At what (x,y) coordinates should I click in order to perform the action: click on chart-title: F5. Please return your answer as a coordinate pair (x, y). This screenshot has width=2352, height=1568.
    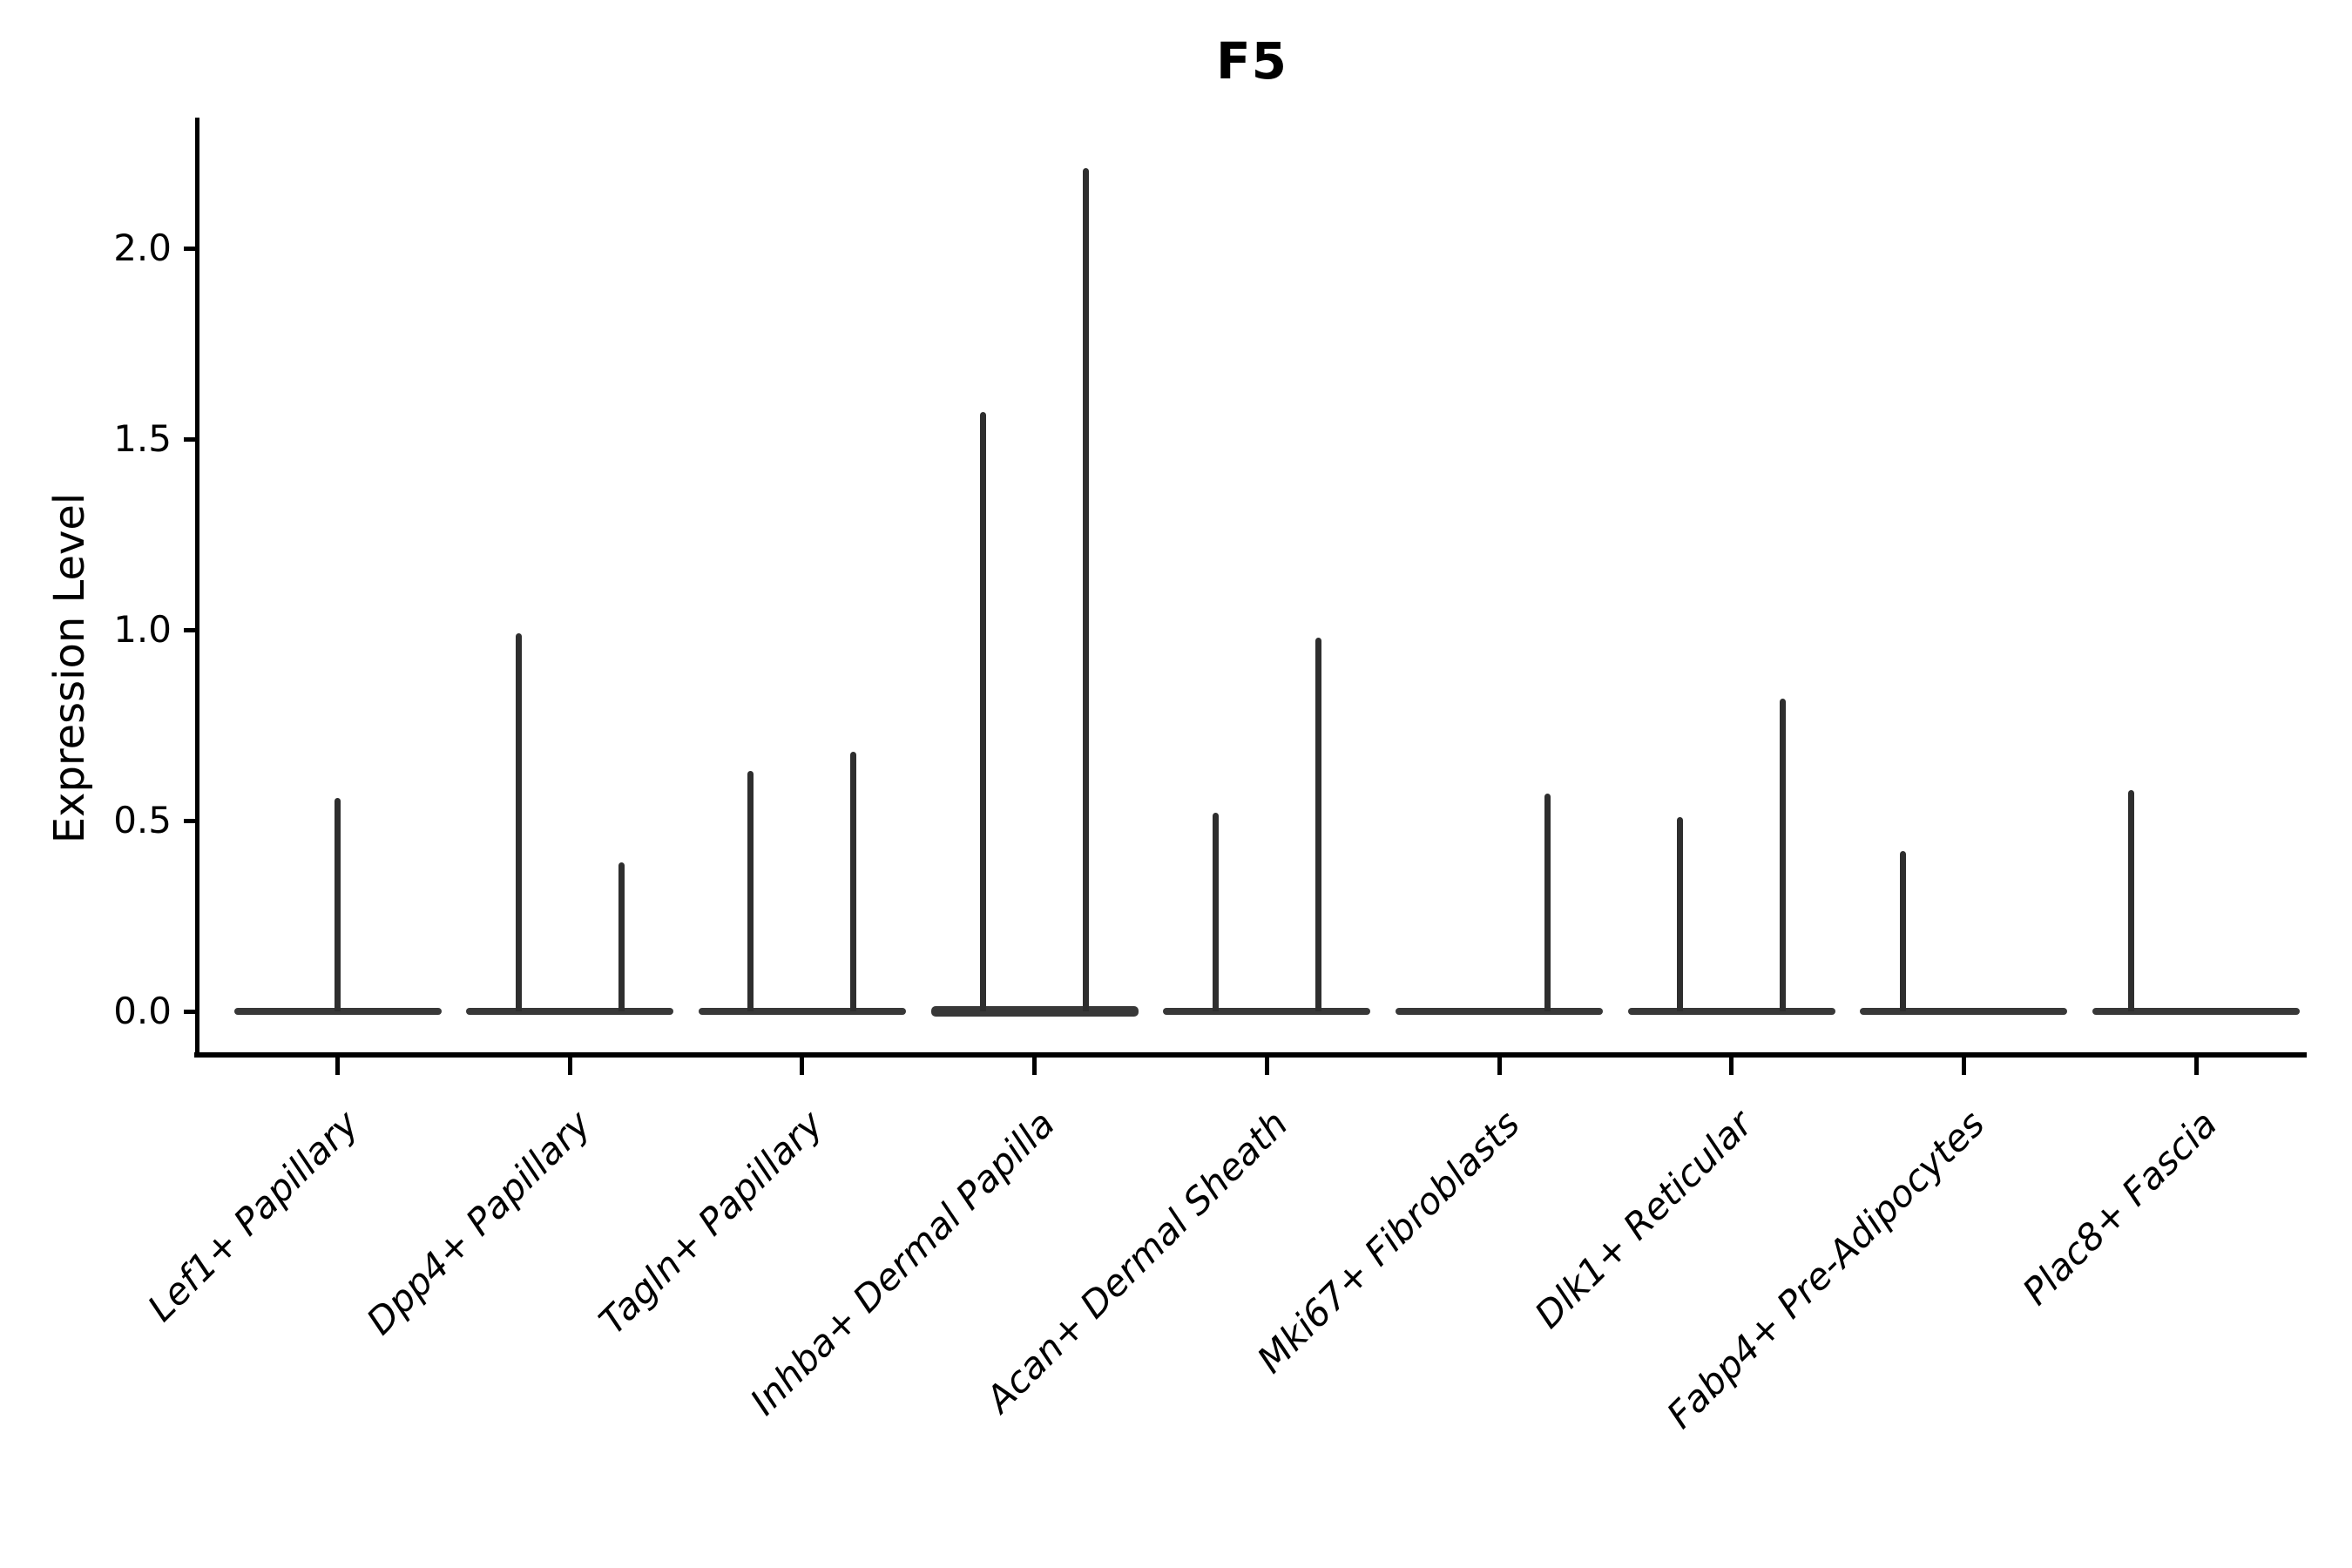
    Looking at the image, I should click on (1252, 61).